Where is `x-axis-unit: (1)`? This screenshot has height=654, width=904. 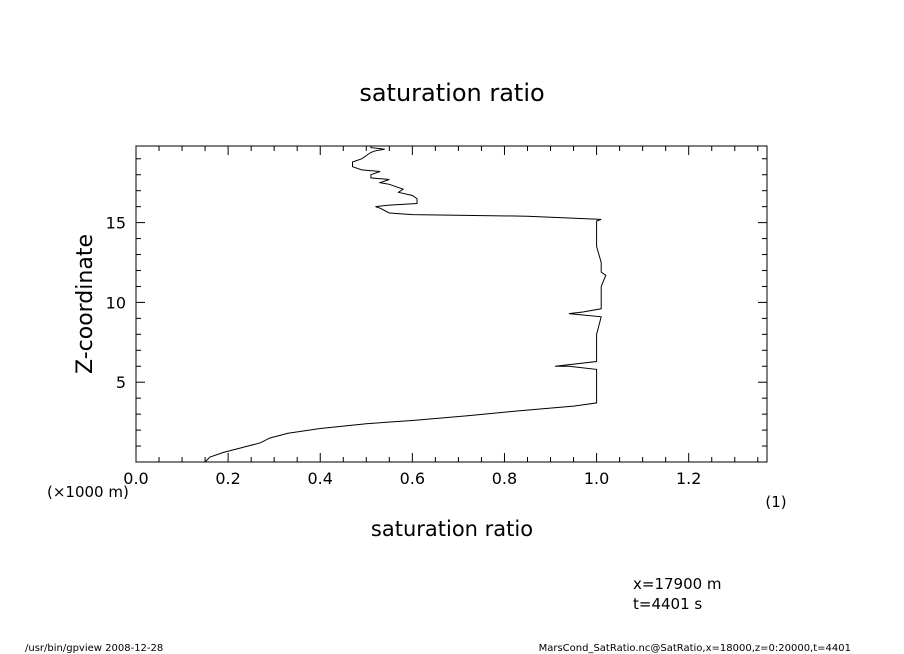
x-axis-unit: (1) is located at coordinates (775, 502).